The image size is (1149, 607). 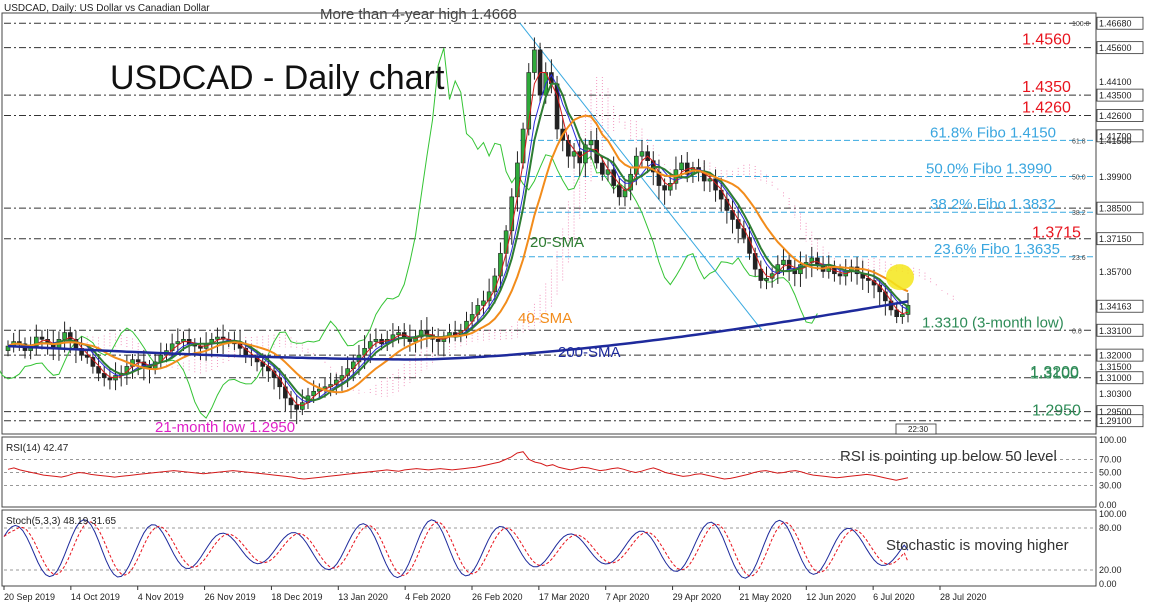 What do you see at coordinates (963, 597) in the screenshot?
I see `x-tick-label: 28 Jul 2020` at bounding box center [963, 597].